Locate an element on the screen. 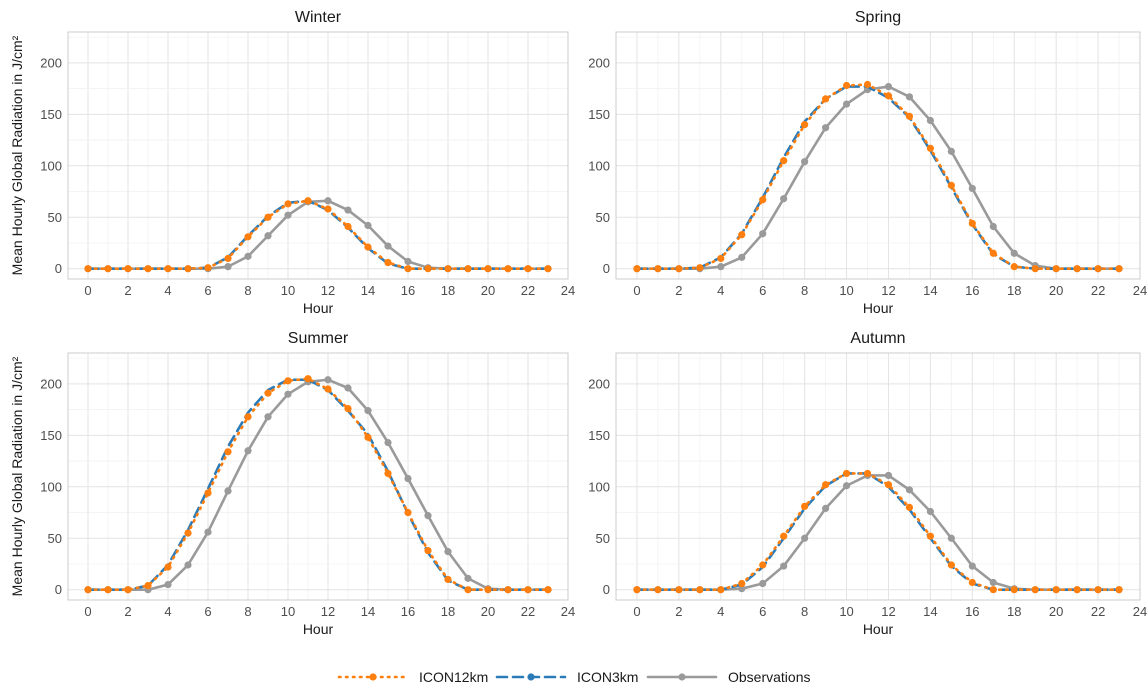 The height and width of the screenshot is (687, 1148). x-tick-label: 4 is located at coordinates (167, 611).